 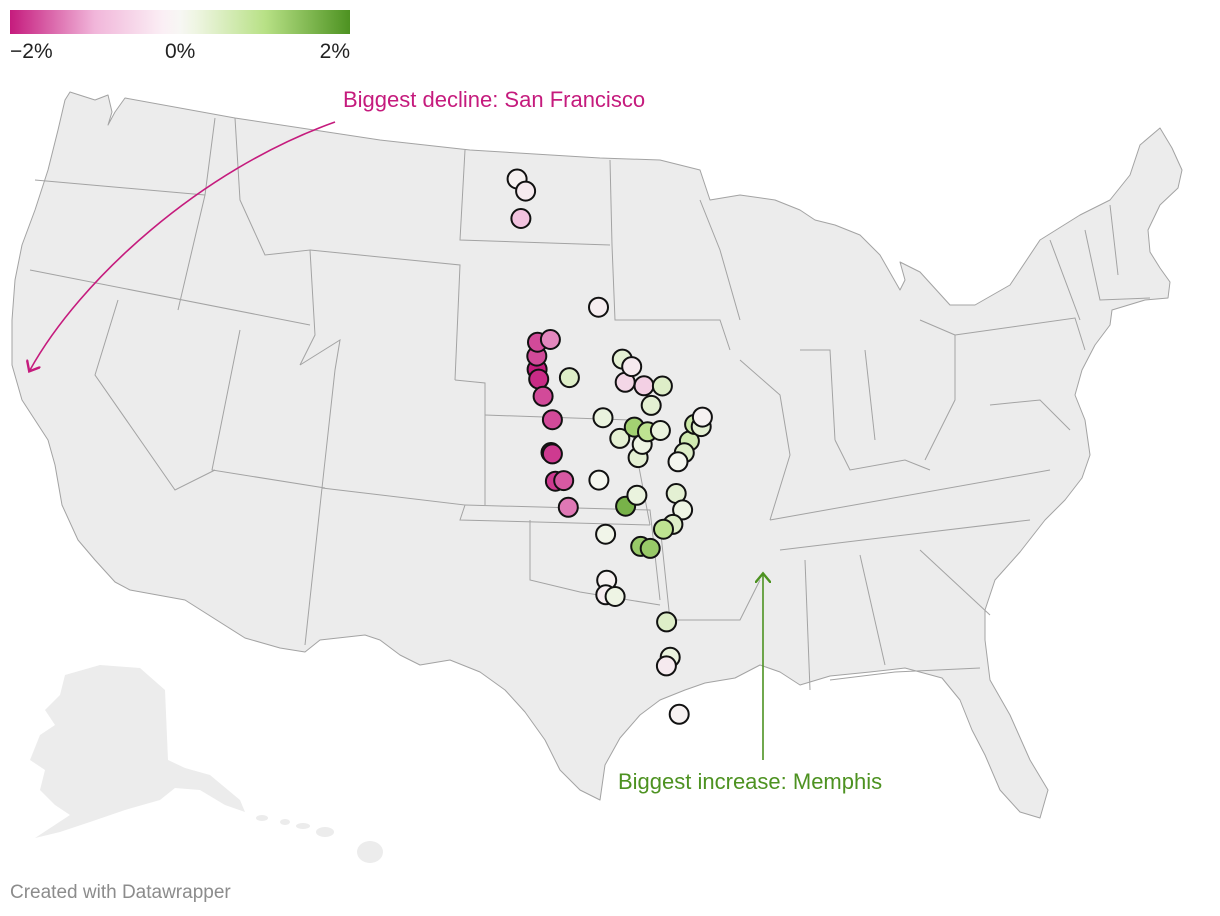 I want to click on city-markers, so click(x=609, y=446).